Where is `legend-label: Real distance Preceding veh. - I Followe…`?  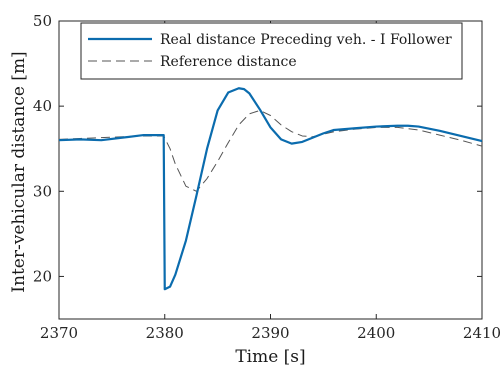 legend-label: Real distance Preceding veh. - I Followe… is located at coordinates (306, 40).